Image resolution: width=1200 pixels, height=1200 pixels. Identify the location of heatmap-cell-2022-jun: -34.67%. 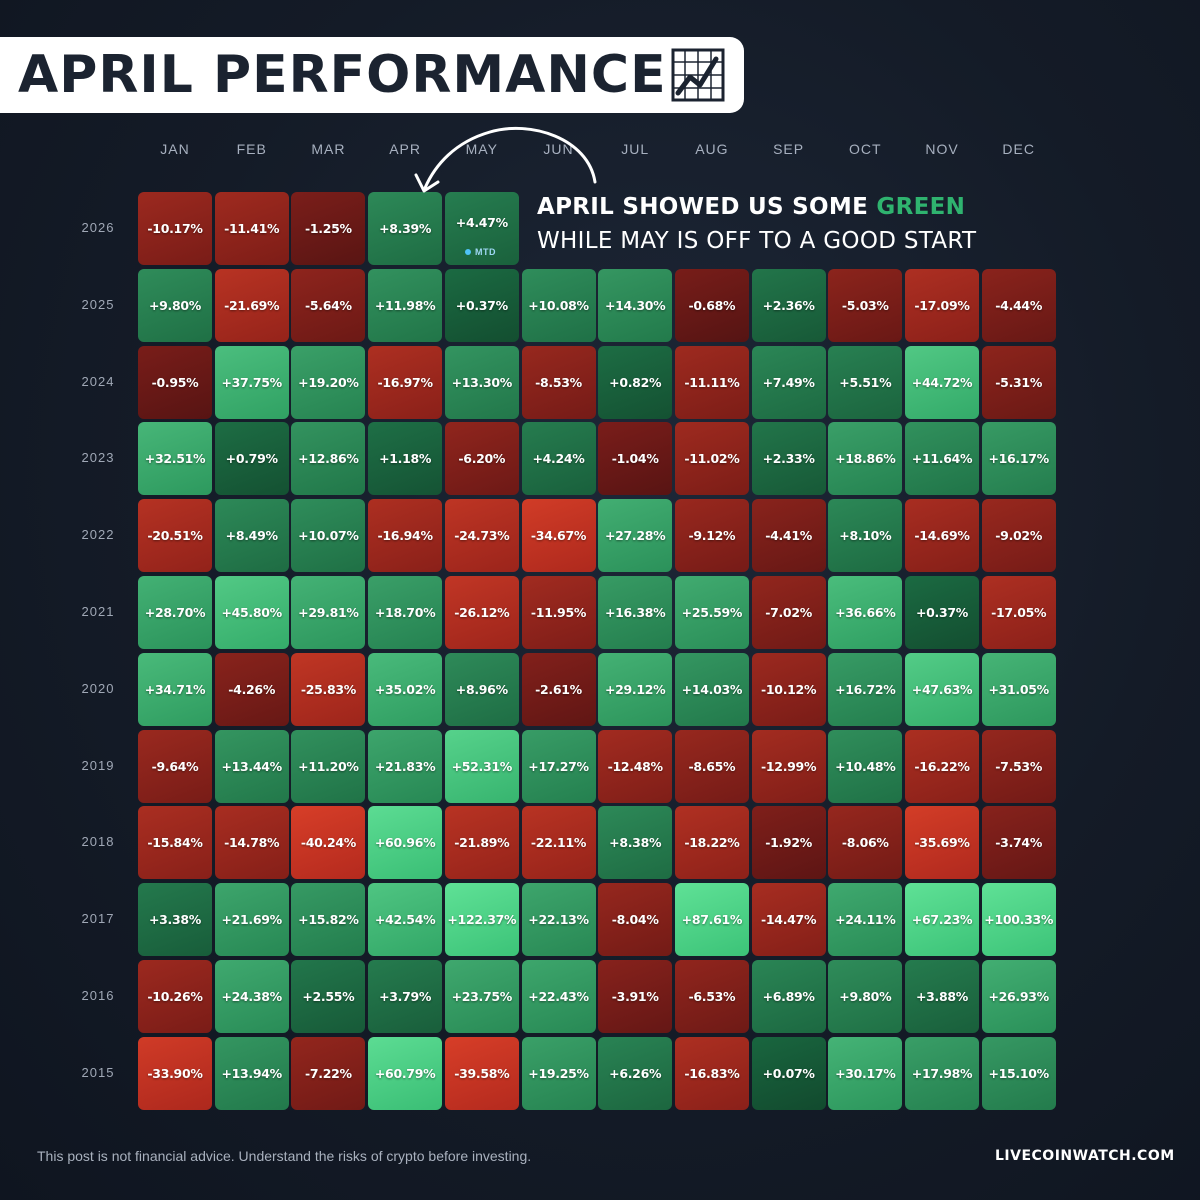
(558, 536).